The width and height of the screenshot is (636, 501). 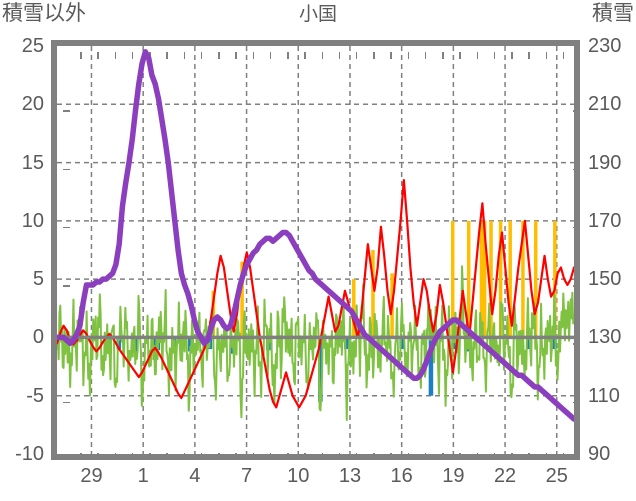 I want to click on x-axis-tick: 16, so click(x=401, y=476).